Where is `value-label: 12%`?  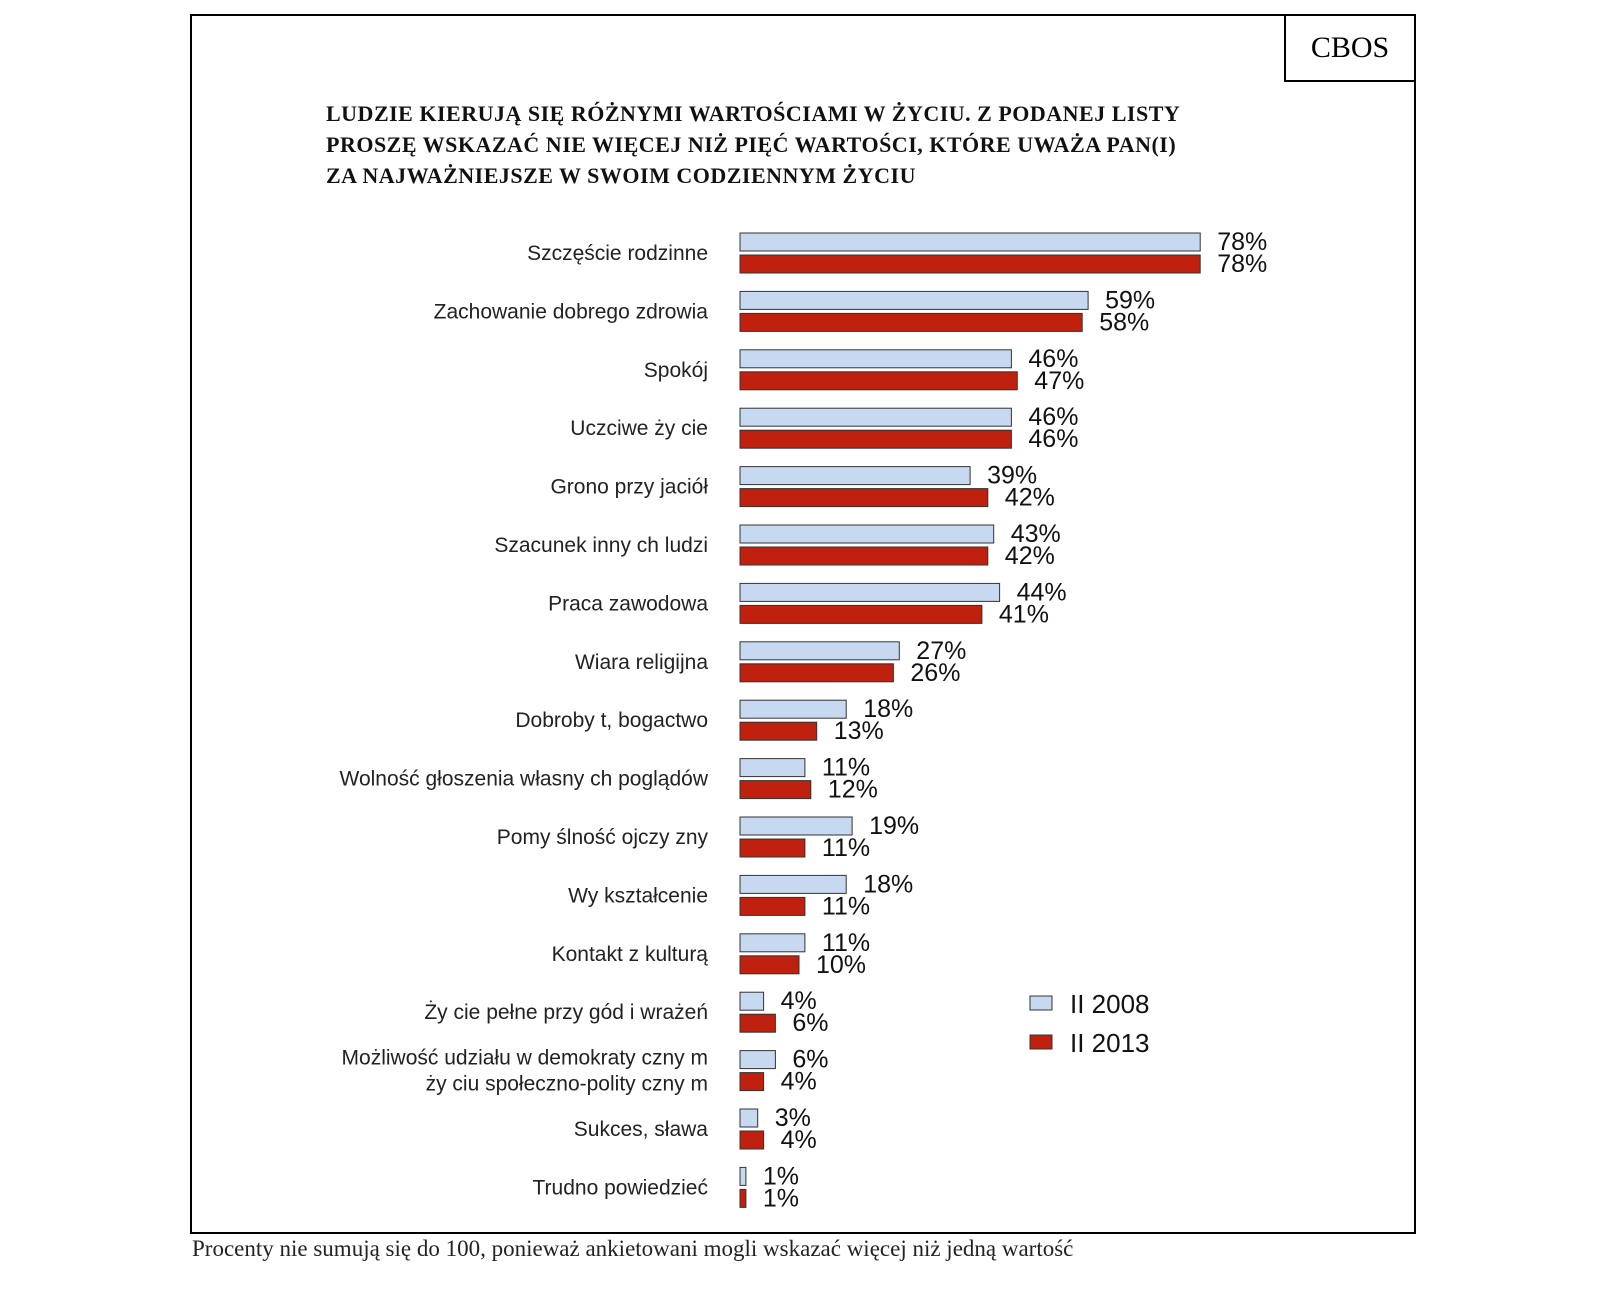 value-label: 12% is located at coordinates (853, 790).